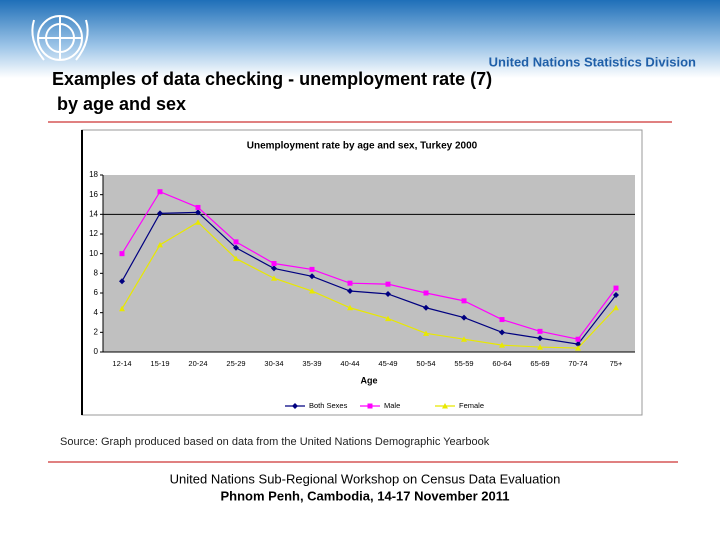  What do you see at coordinates (93, 233) in the screenshot?
I see `y-tick-label: 12` at bounding box center [93, 233].